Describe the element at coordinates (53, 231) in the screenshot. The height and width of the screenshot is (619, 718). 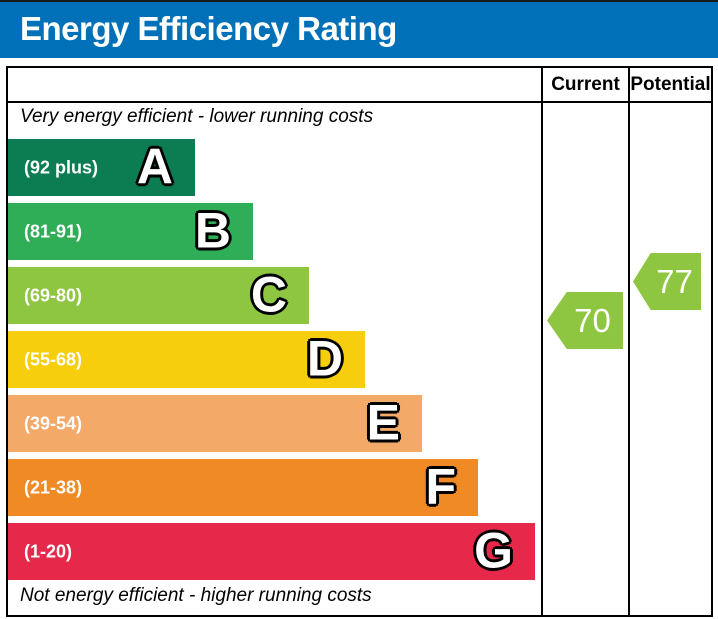
I see `band-b-range: (81-91)` at that location.